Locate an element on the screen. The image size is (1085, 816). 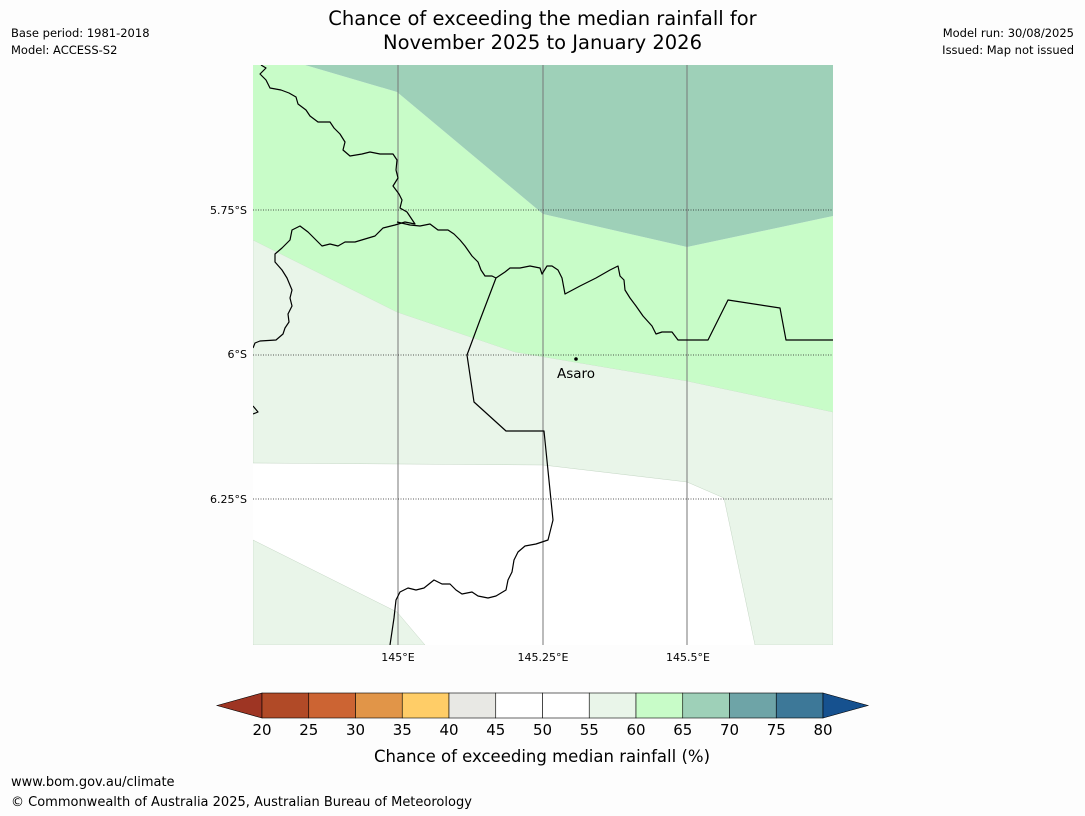
colorbar-tick-label: 75 is located at coordinates (776, 730).